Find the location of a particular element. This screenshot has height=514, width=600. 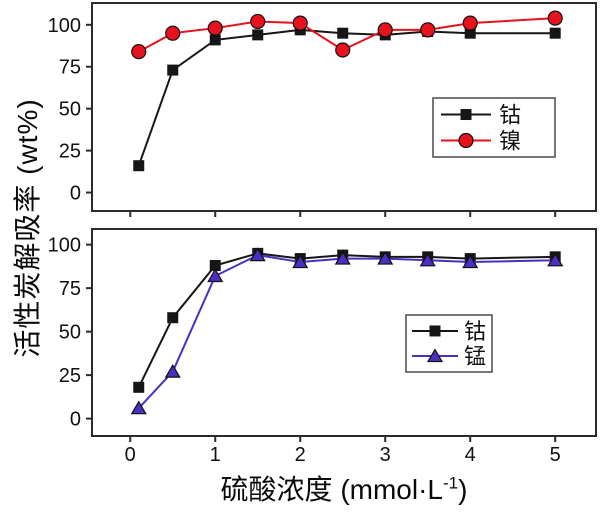

x-axis-label-text: 硫酸浓度 (mmol·L is located at coordinates (331, 489).